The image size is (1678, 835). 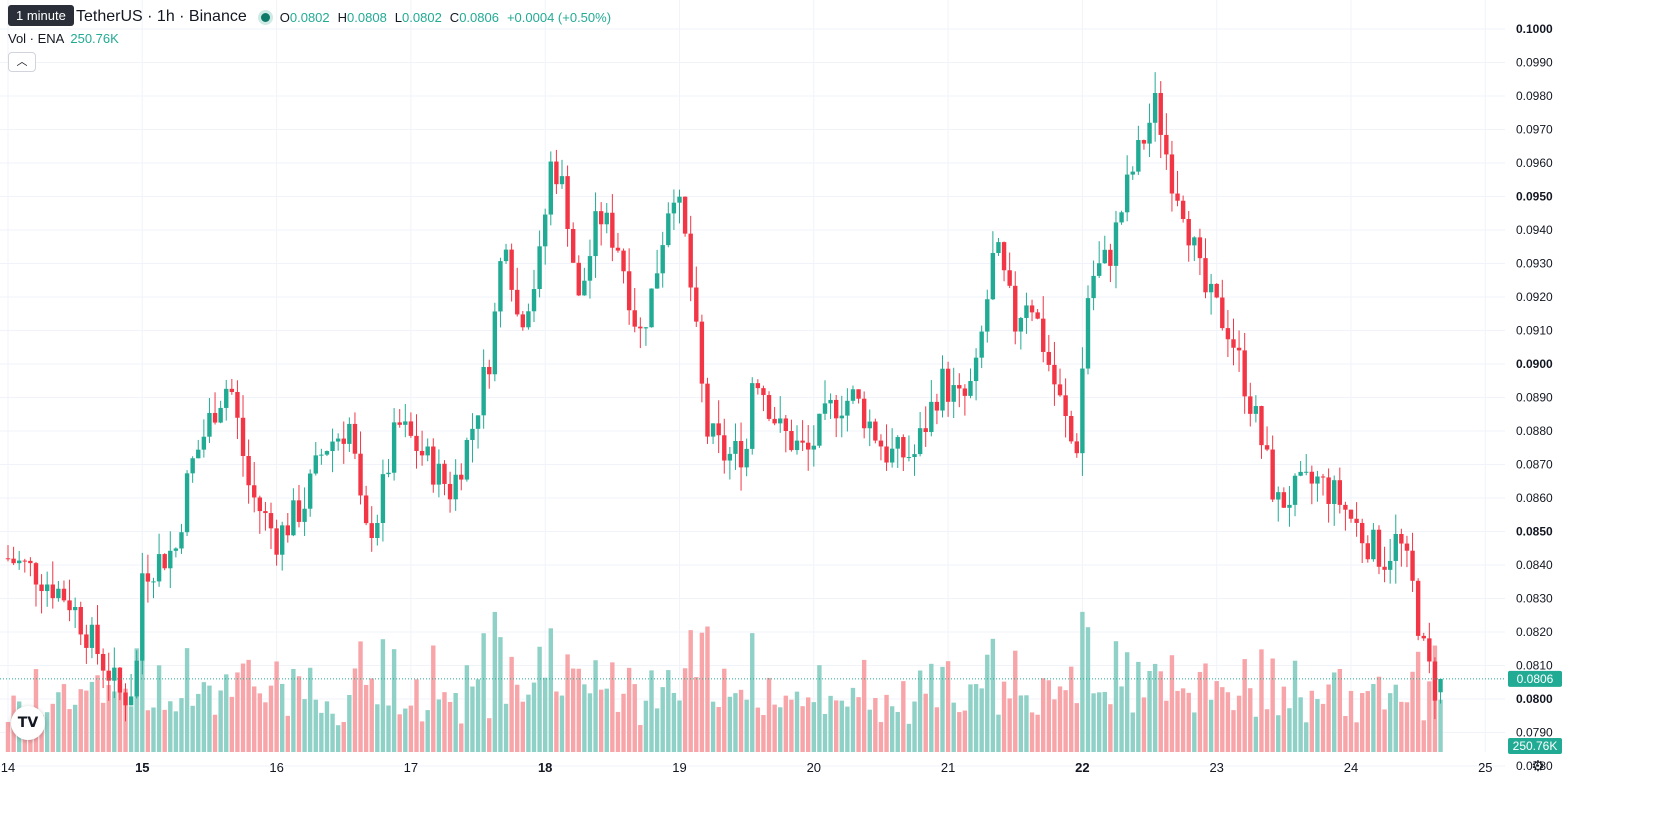 I want to click on price-tick-label: 0.0970, so click(x=1534, y=130).